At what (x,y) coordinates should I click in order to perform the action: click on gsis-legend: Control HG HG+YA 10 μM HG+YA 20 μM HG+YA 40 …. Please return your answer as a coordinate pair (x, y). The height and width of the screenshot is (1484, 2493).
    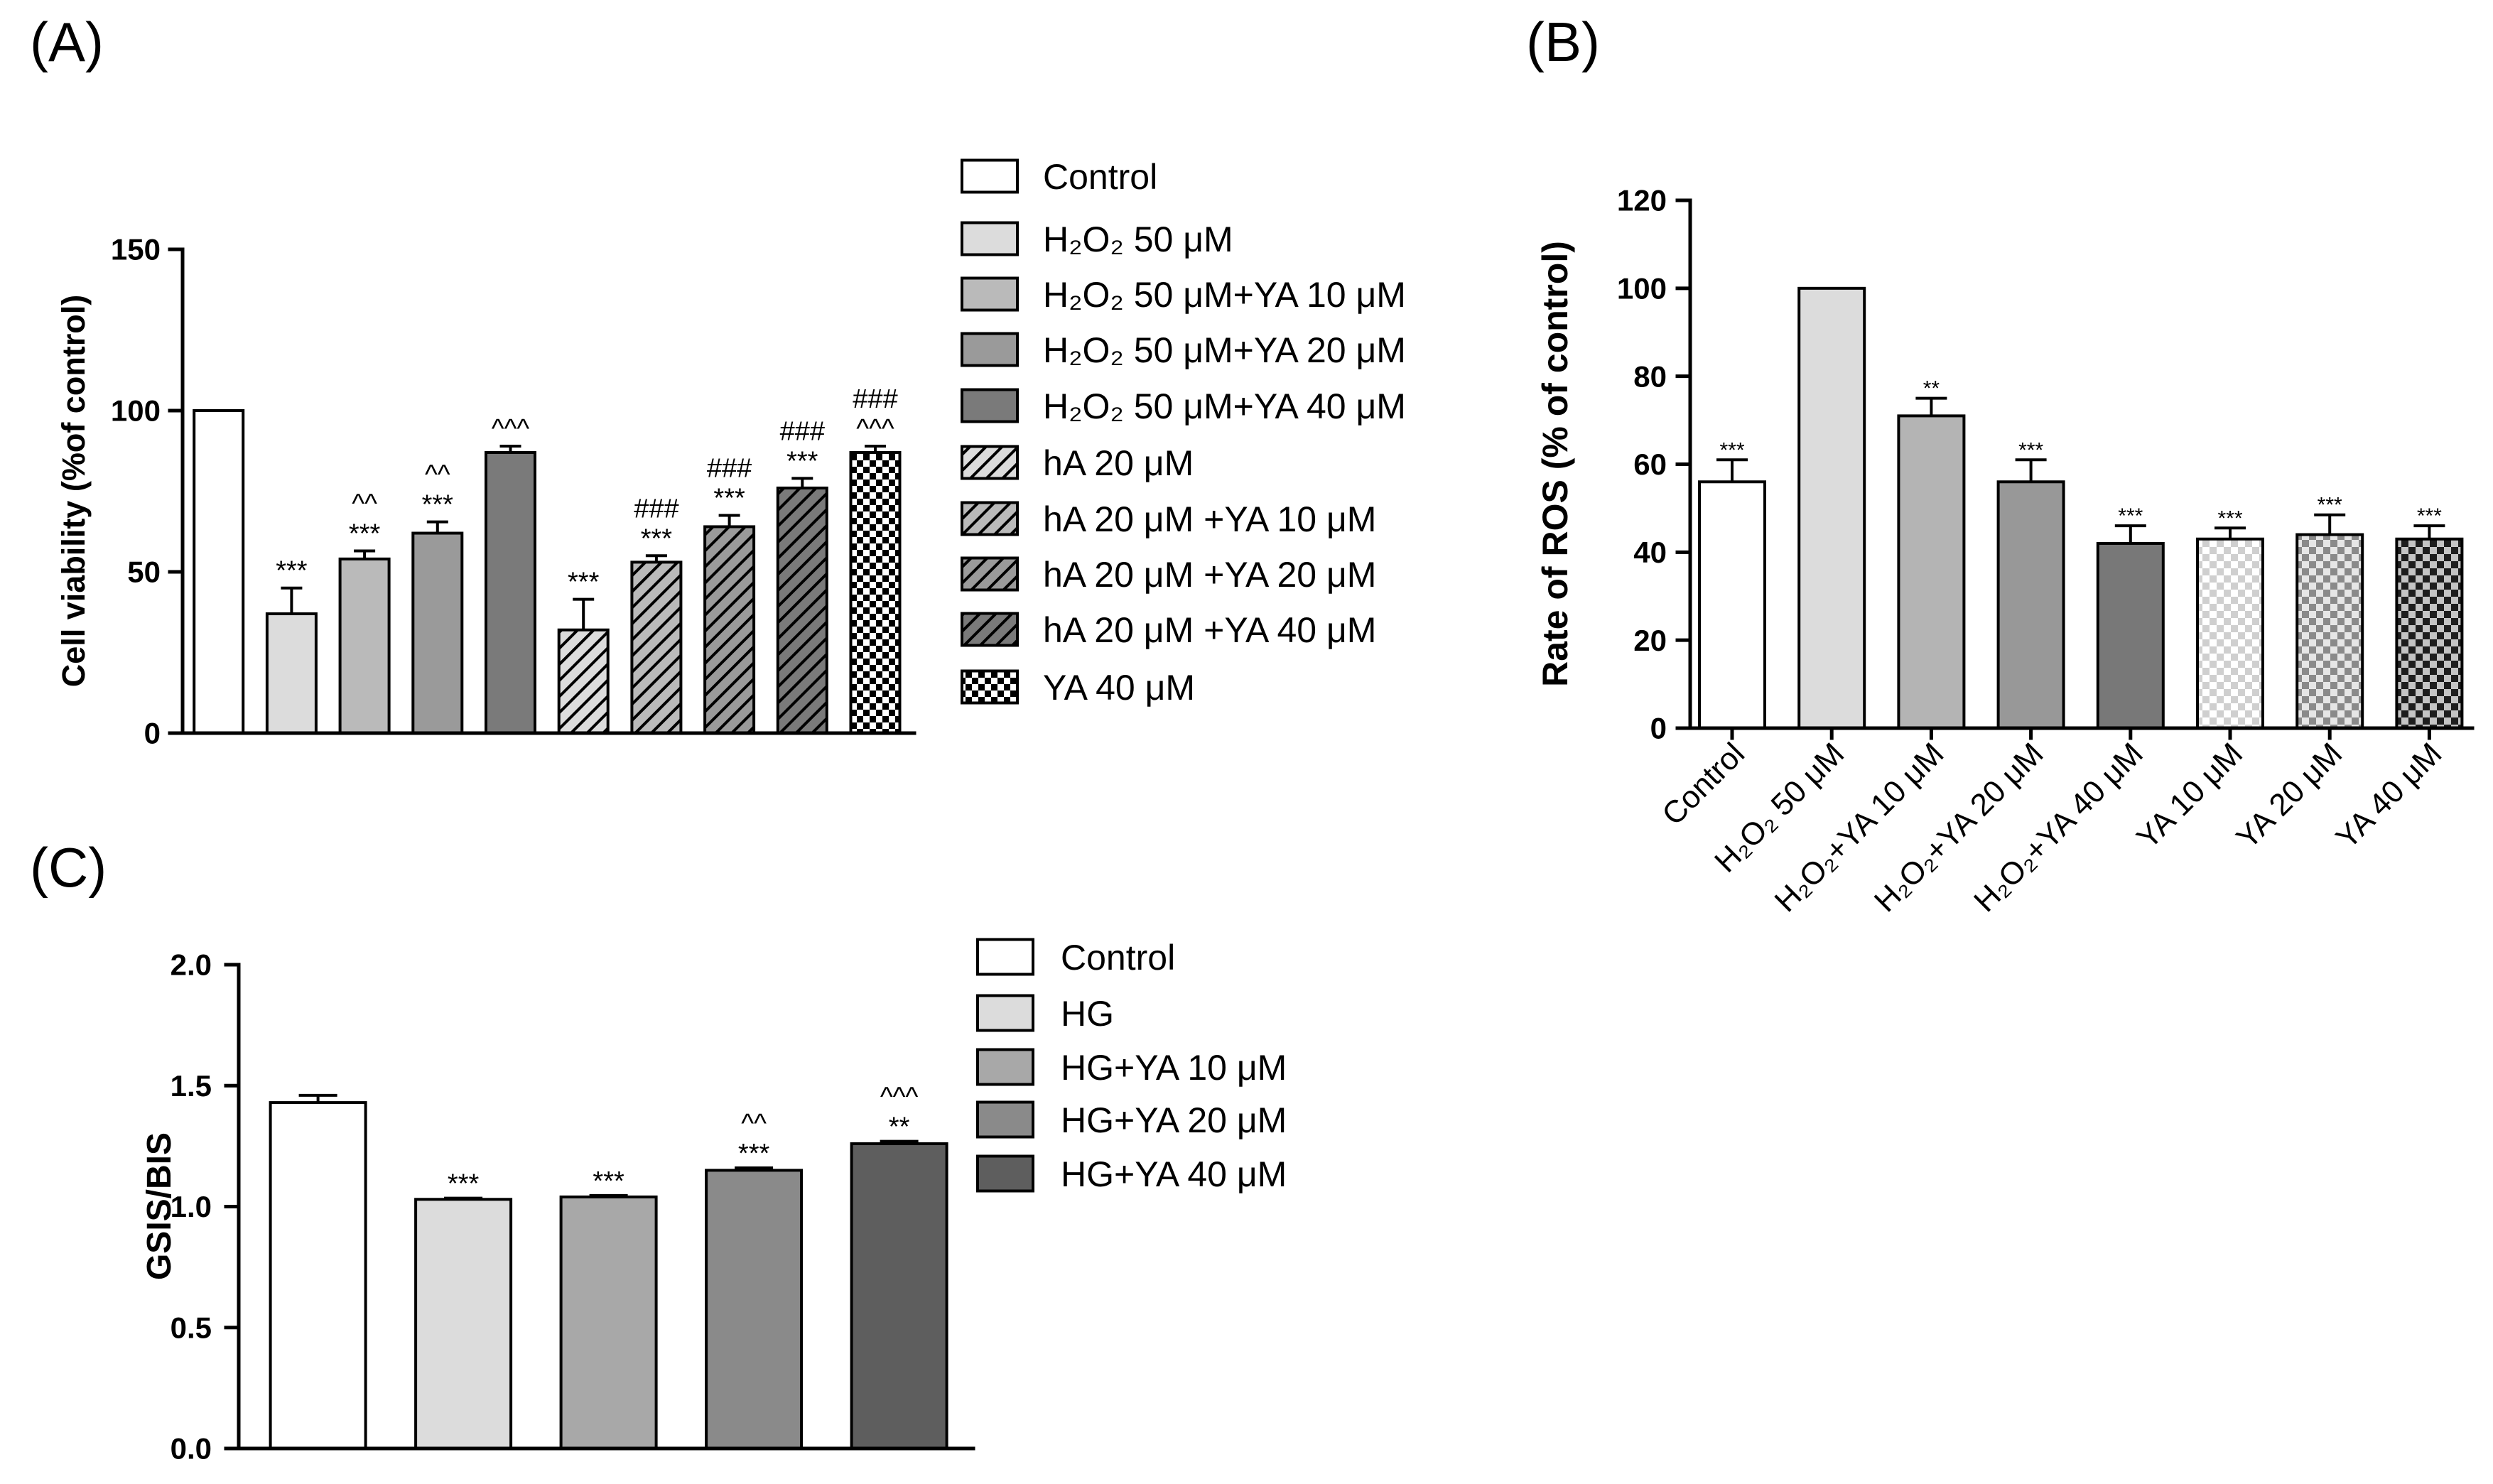
    Looking at the image, I should click on (1131, 1066).